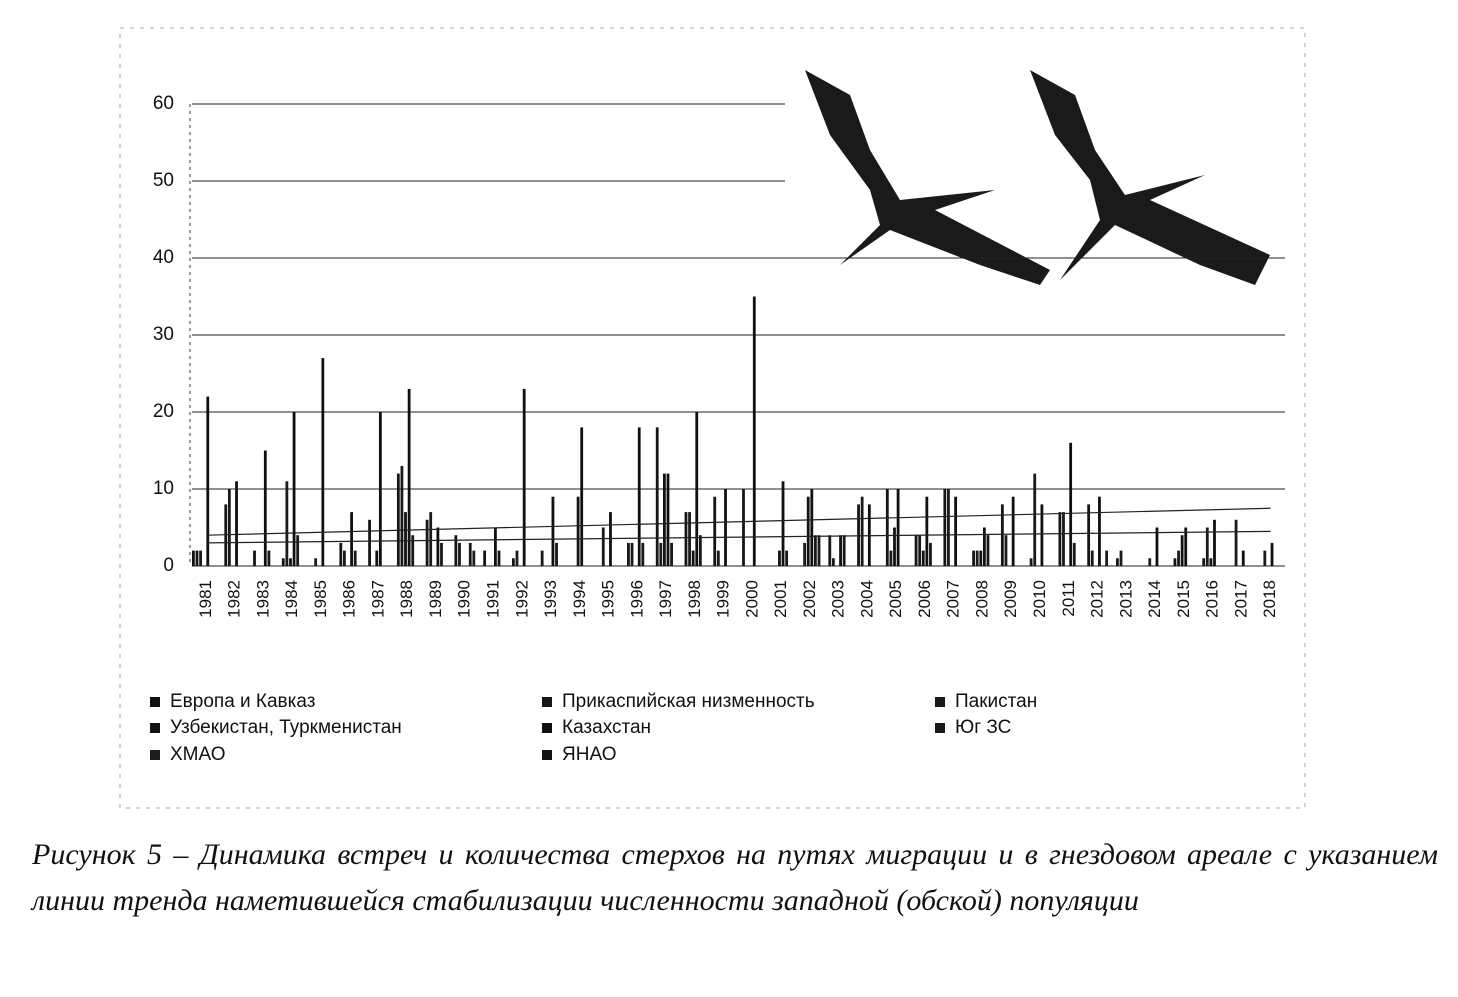  Describe the element at coordinates (163, 103) in the screenshot. I see `y-tick-label: 60` at that location.